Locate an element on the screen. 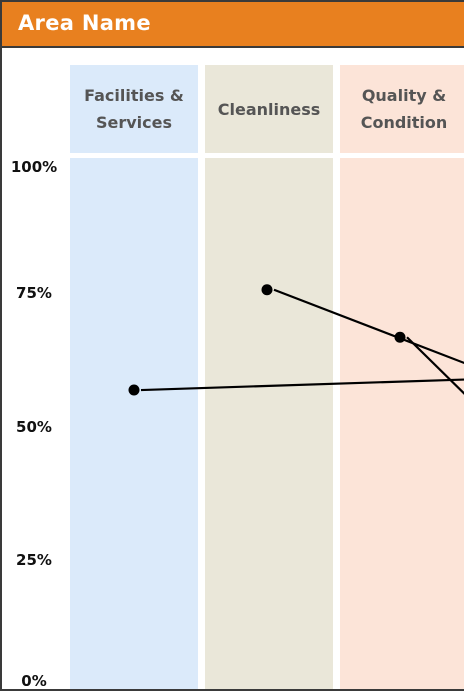  column-header-quality: Quality & Condition is located at coordinates (402, 109).